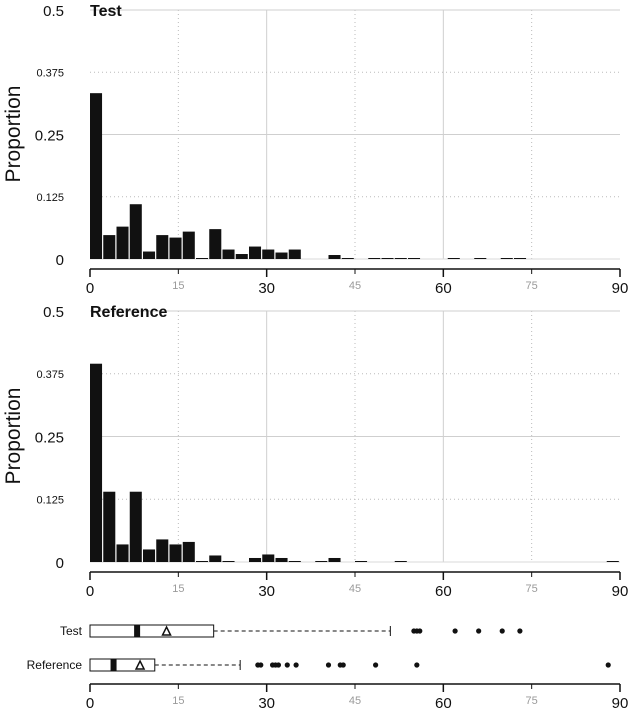 The image size is (635, 719). What do you see at coordinates (106, 11) in the screenshot?
I see `panel-title-test: Test` at bounding box center [106, 11].